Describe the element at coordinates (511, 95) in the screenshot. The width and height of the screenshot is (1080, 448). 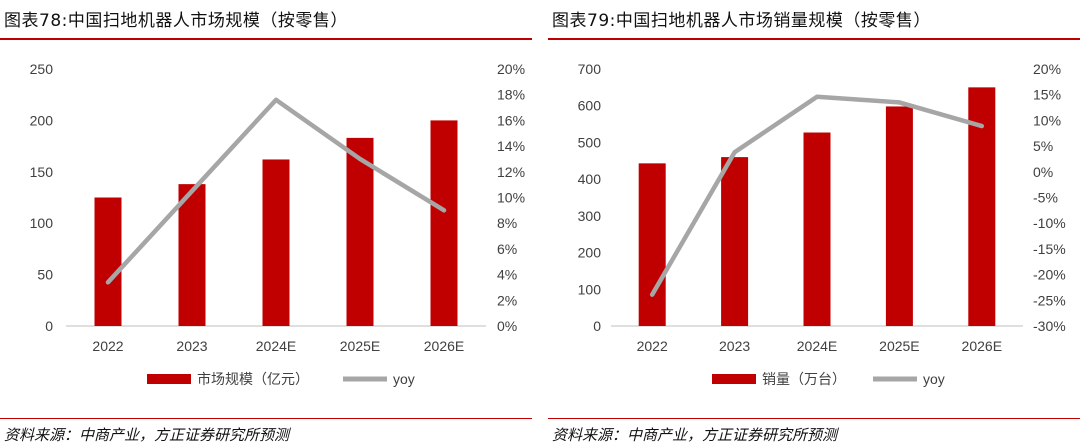
I see `y-right-tick-label: 18%` at that location.